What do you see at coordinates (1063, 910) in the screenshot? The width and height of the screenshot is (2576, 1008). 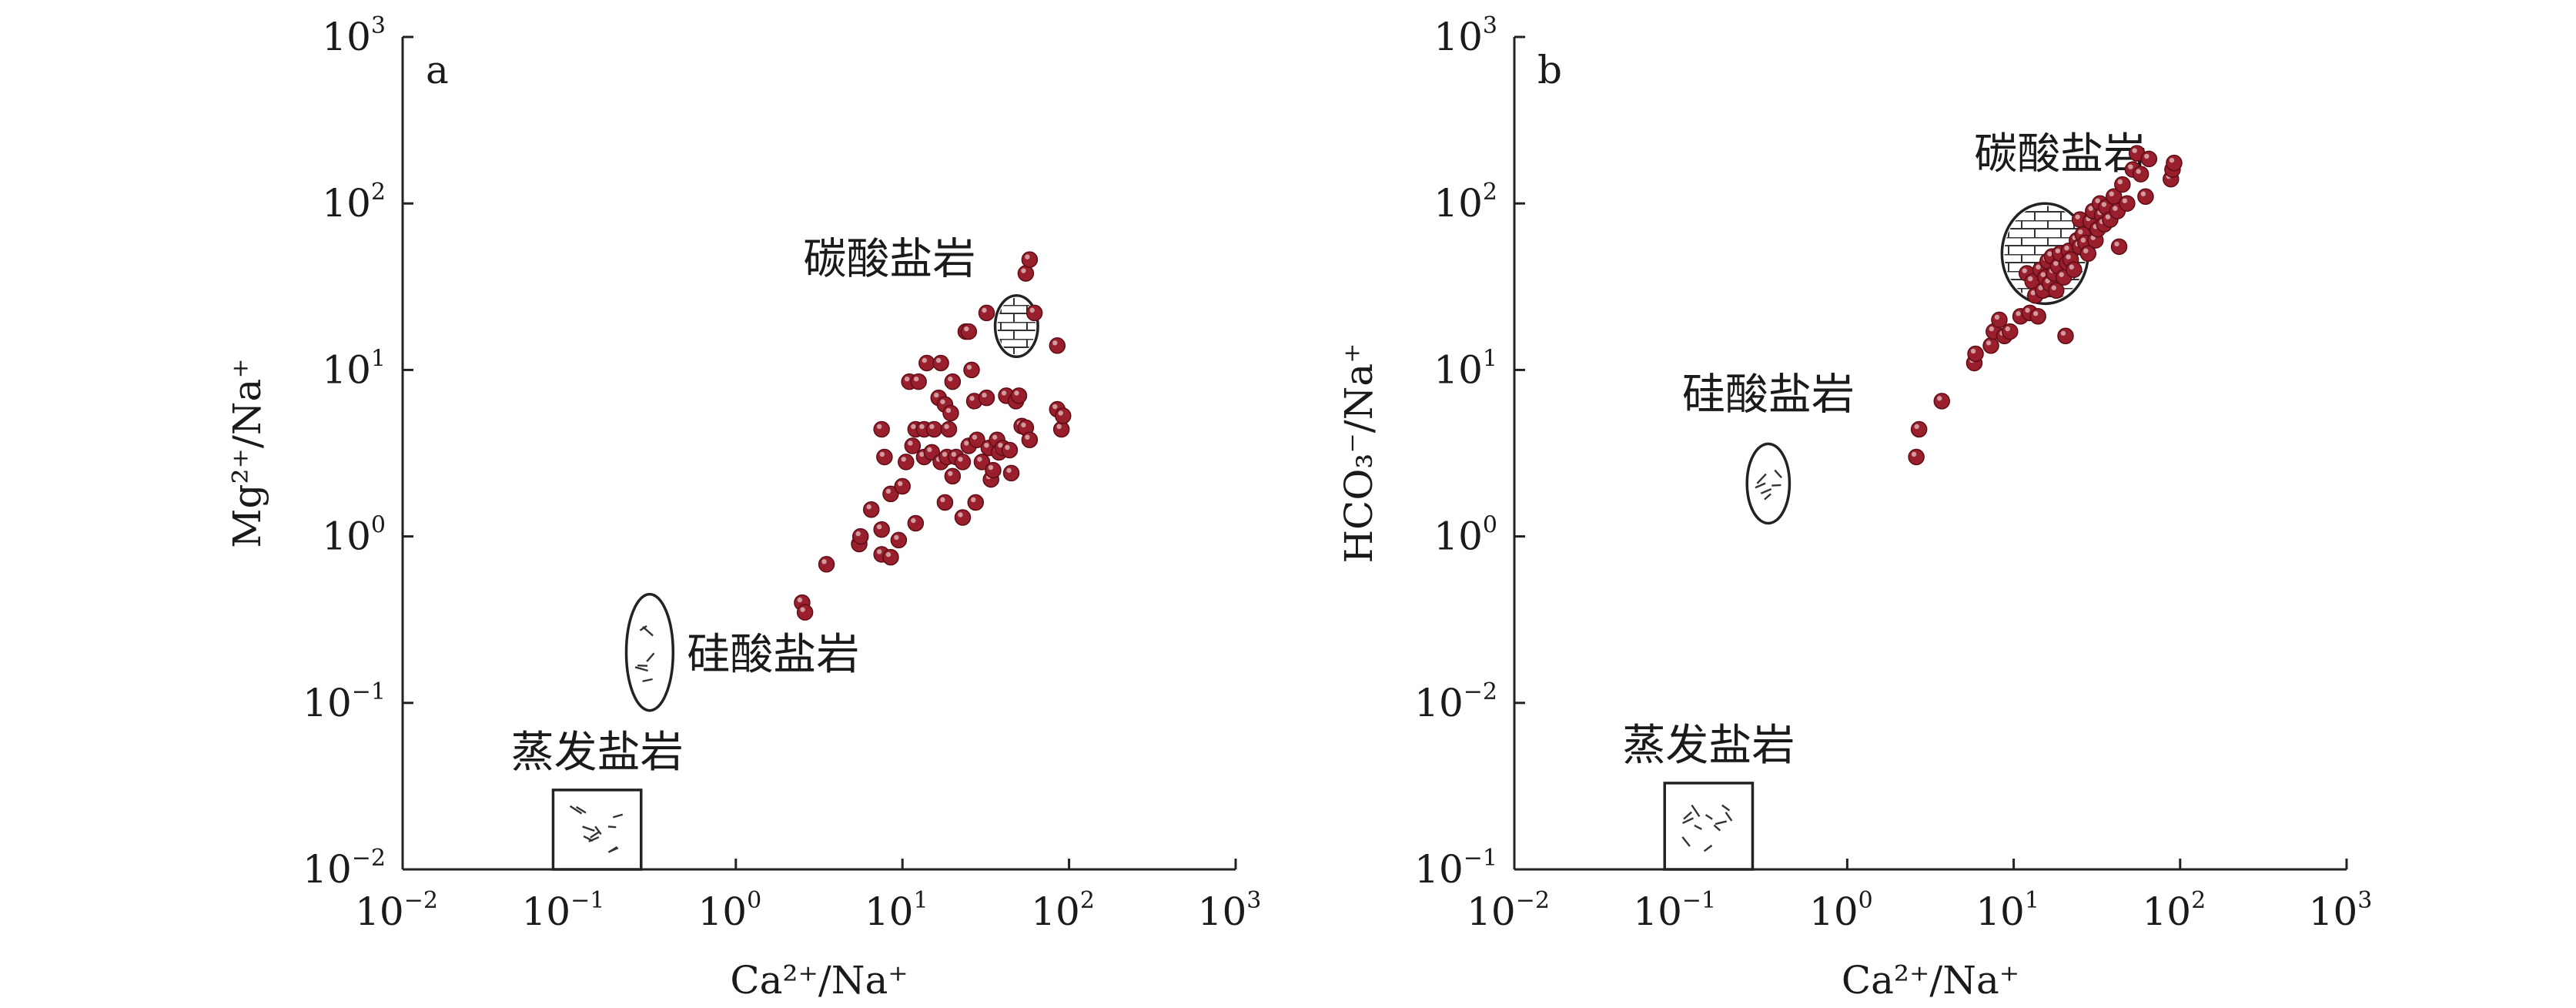 I see `x-tick-label: 10²` at bounding box center [1063, 910].